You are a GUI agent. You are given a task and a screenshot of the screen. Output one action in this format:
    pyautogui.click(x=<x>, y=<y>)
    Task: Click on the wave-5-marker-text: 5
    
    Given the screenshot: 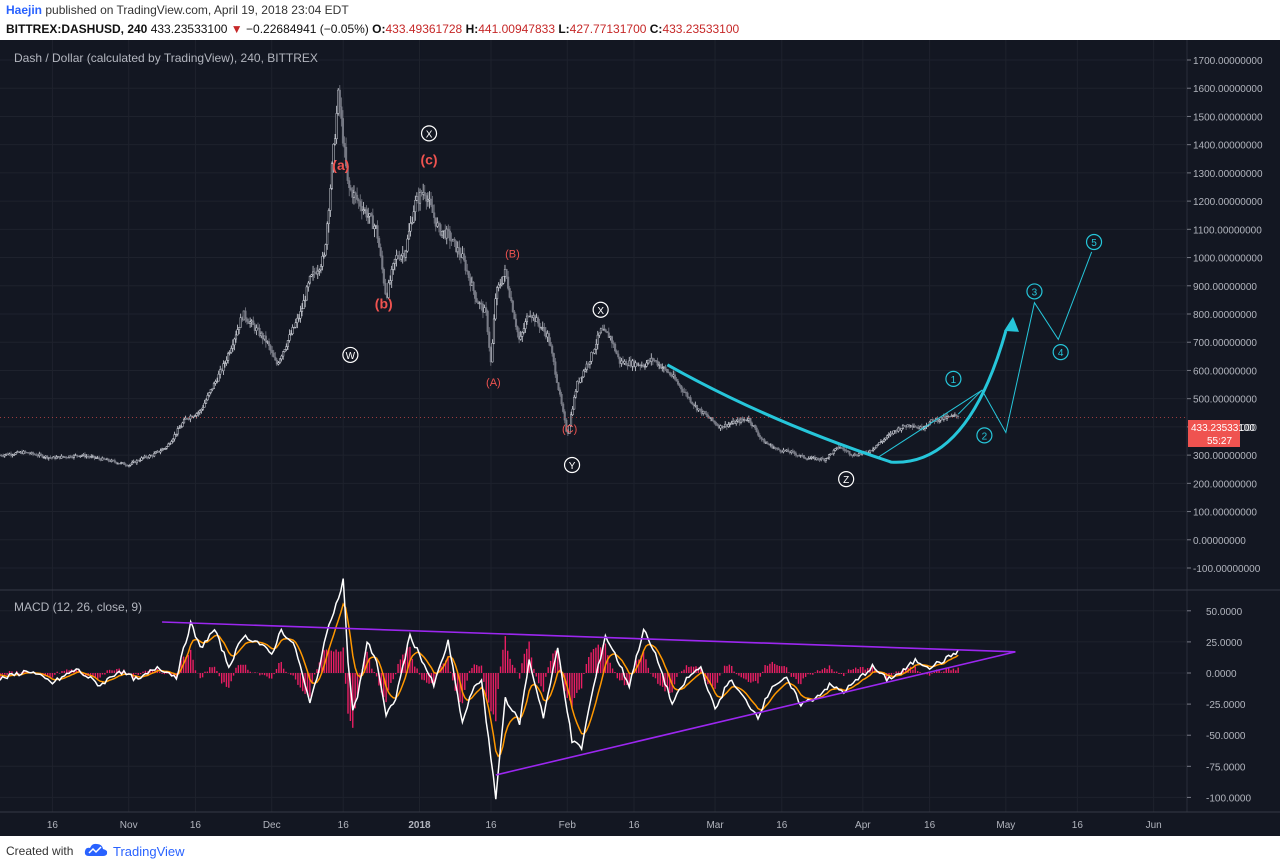 What is the action you would take?
    pyautogui.click(x=1094, y=243)
    